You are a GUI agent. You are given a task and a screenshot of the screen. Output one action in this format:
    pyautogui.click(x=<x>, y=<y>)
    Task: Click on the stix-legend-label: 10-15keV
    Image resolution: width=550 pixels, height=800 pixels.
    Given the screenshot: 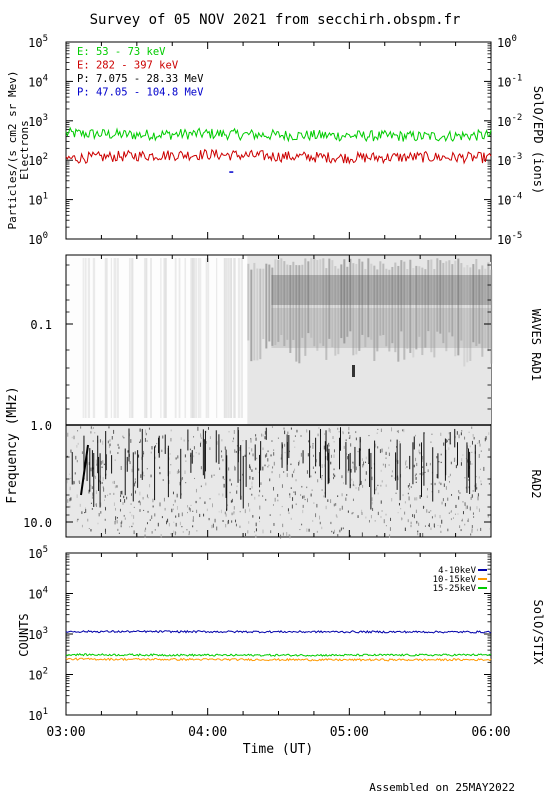 What is the action you would take?
    pyautogui.click(x=455, y=580)
    